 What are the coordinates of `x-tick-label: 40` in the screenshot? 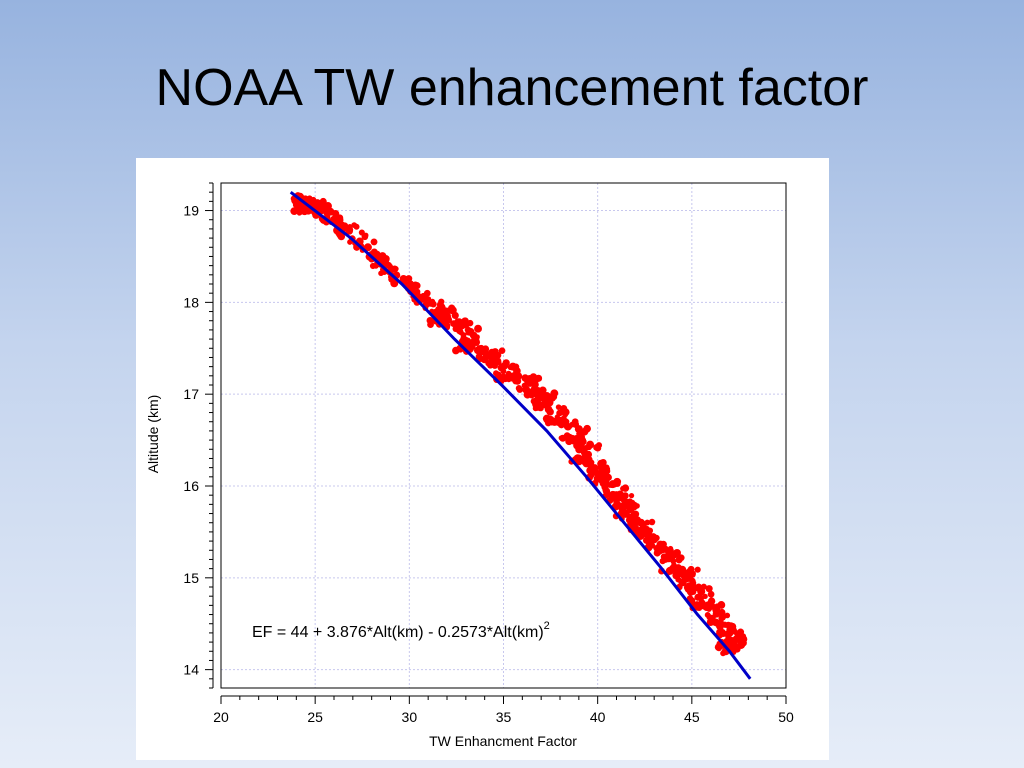 It's located at (598, 717).